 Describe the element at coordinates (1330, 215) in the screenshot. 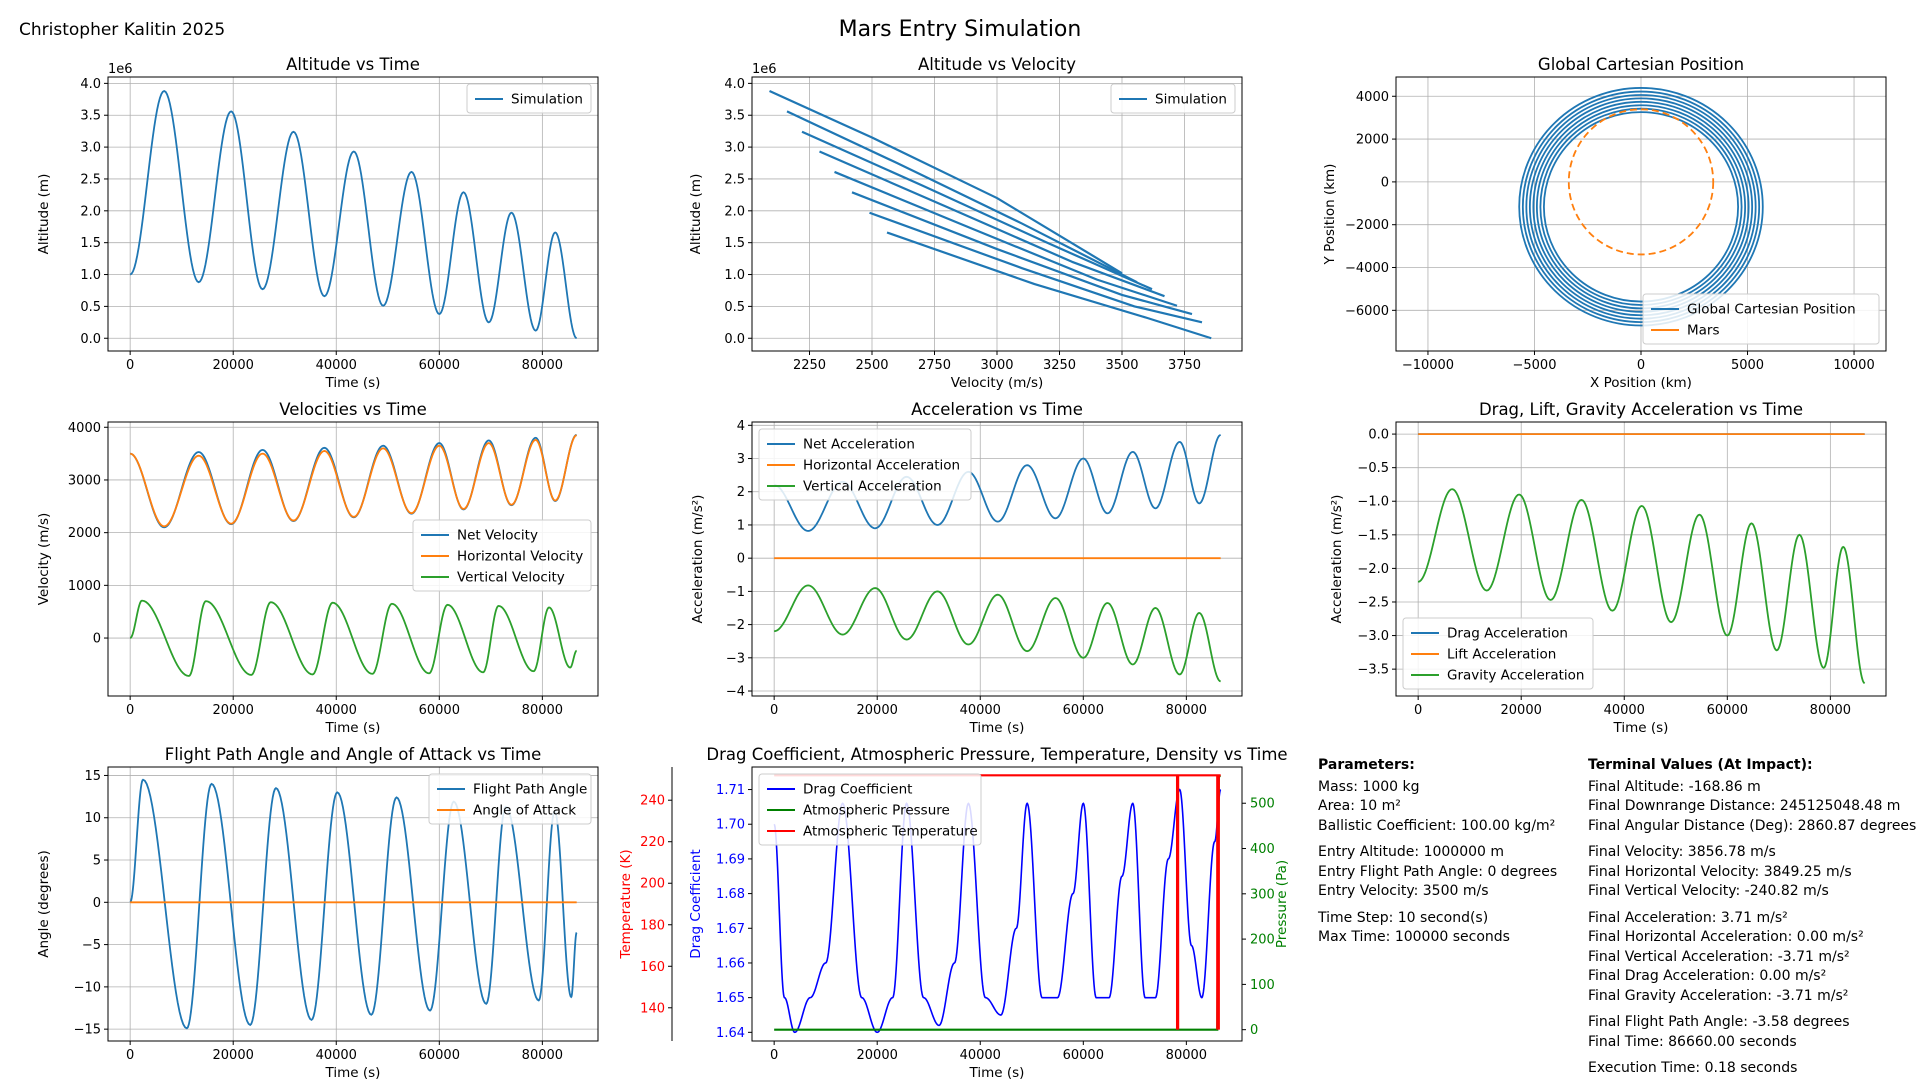

I see `y-axis-label: Y Position (km)` at that location.